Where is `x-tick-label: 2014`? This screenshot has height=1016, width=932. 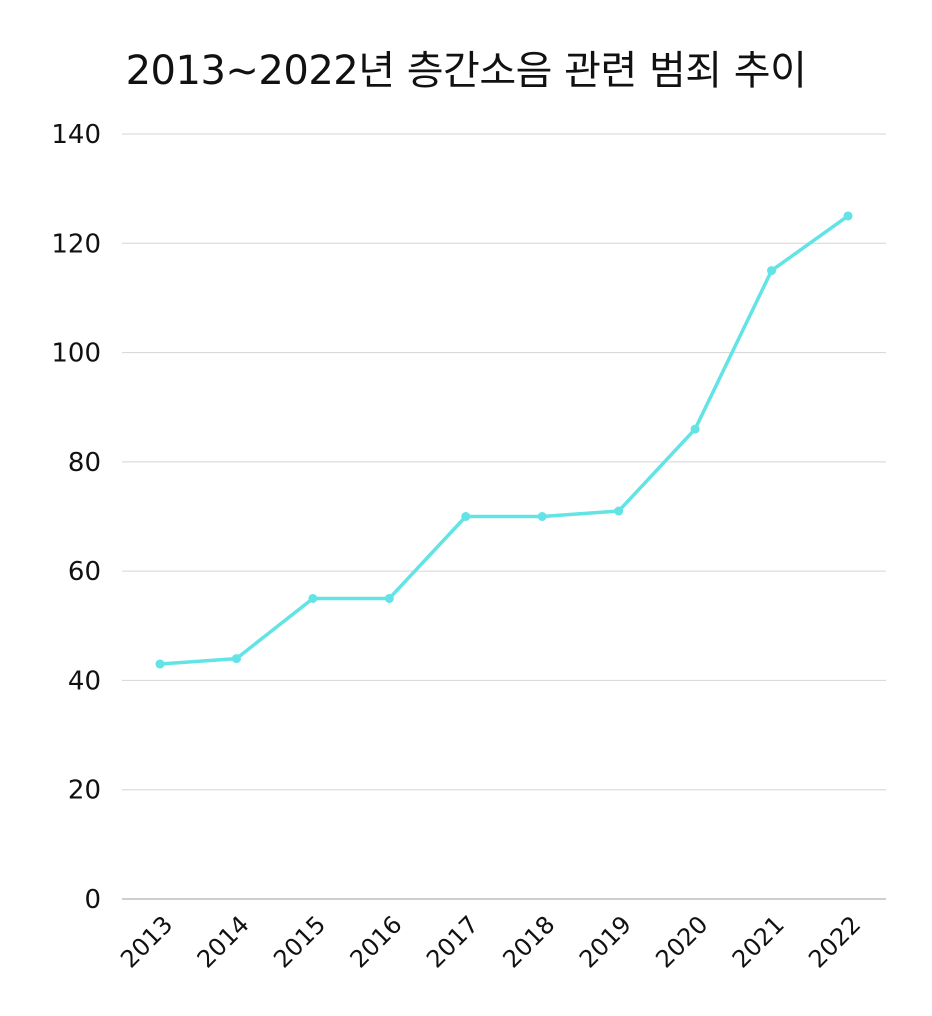 x-tick-label: 2014 is located at coordinates (223, 941).